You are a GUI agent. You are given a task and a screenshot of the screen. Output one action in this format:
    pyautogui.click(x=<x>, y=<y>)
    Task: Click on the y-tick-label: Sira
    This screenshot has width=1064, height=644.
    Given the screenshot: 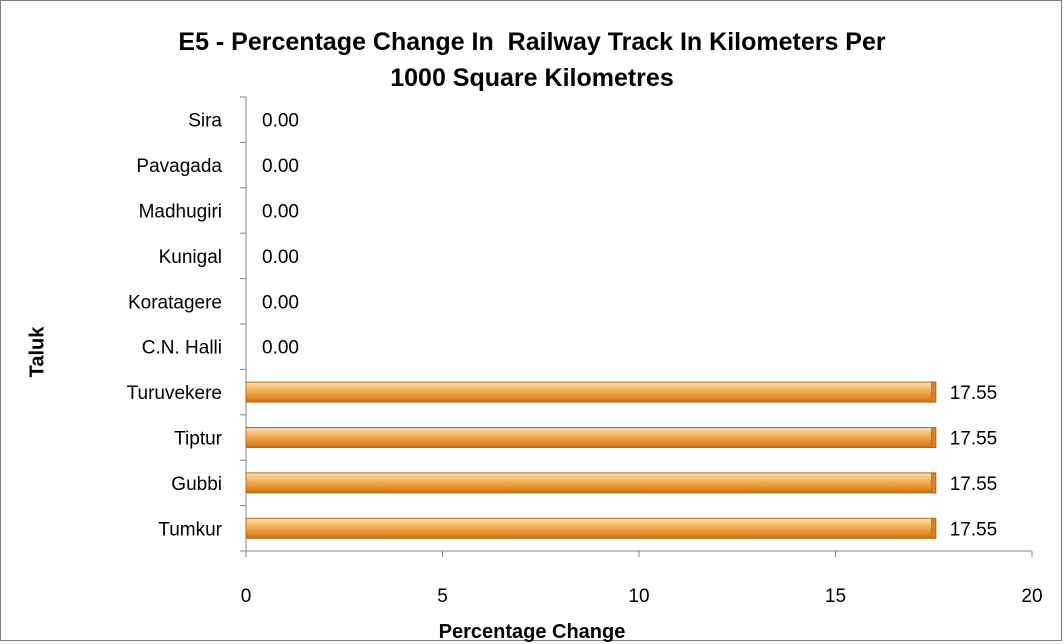 What is the action you would take?
    pyautogui.click(x=205, y=121)
    